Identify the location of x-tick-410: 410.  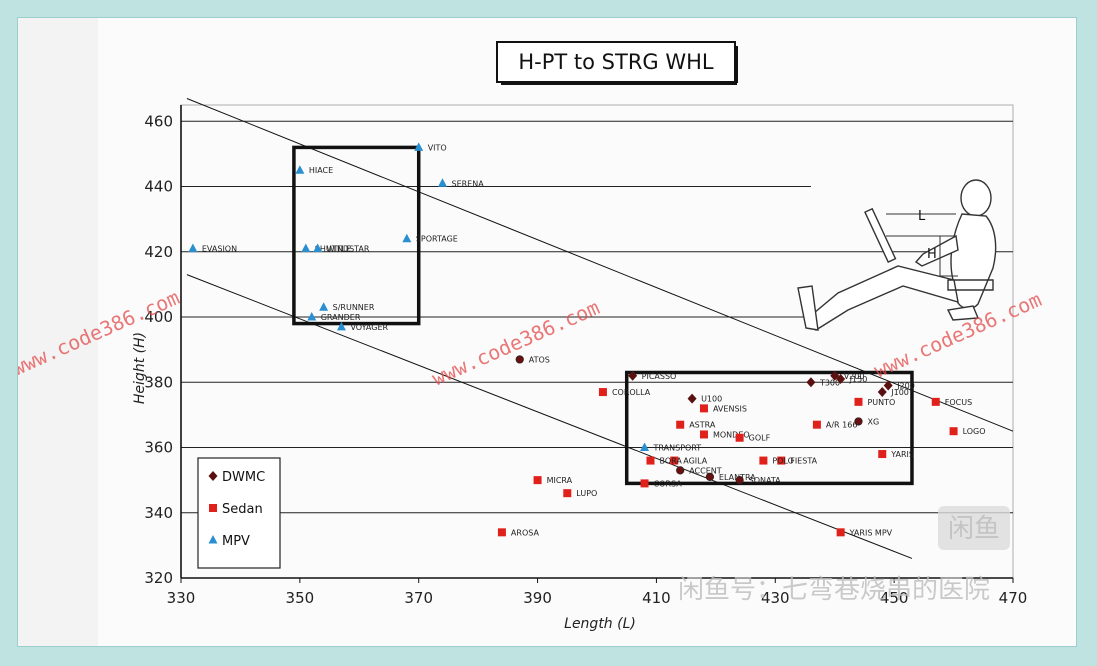
(656, 598).